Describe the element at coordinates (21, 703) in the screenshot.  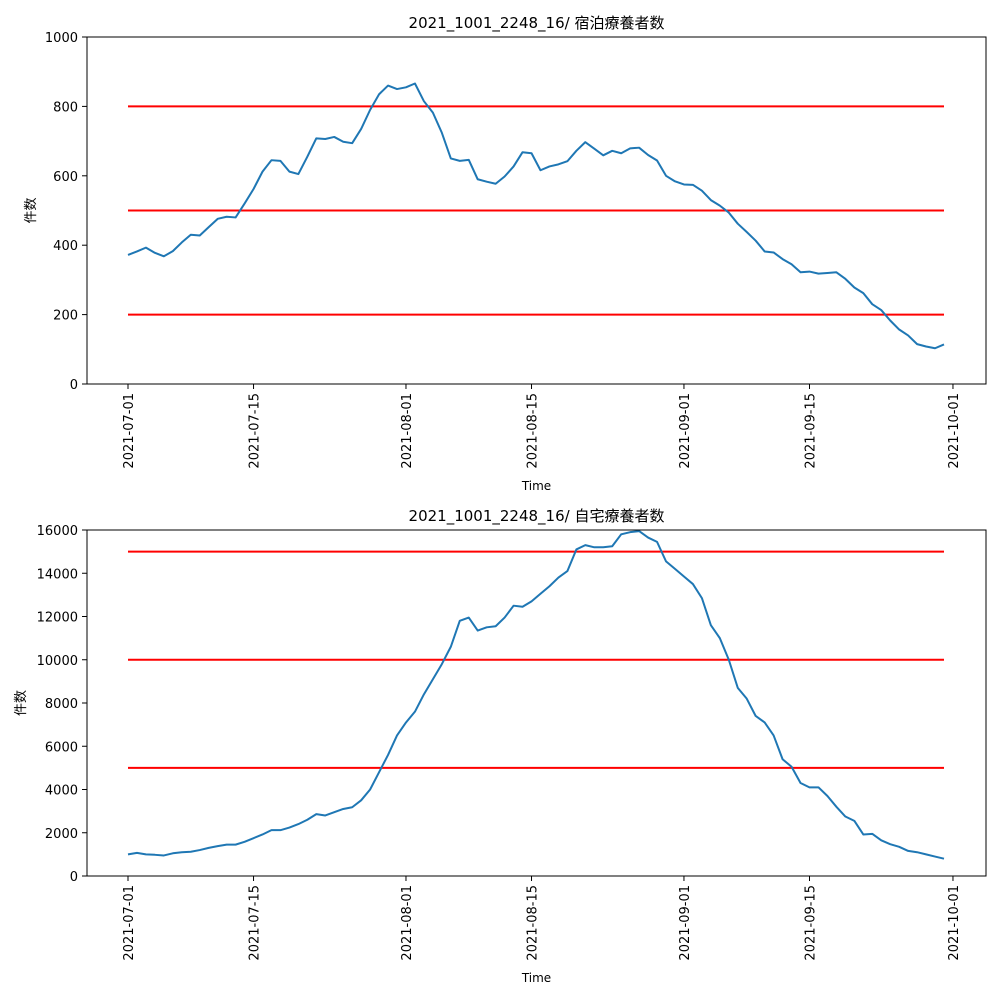
I see `y-axis-label: 件数` at that location.